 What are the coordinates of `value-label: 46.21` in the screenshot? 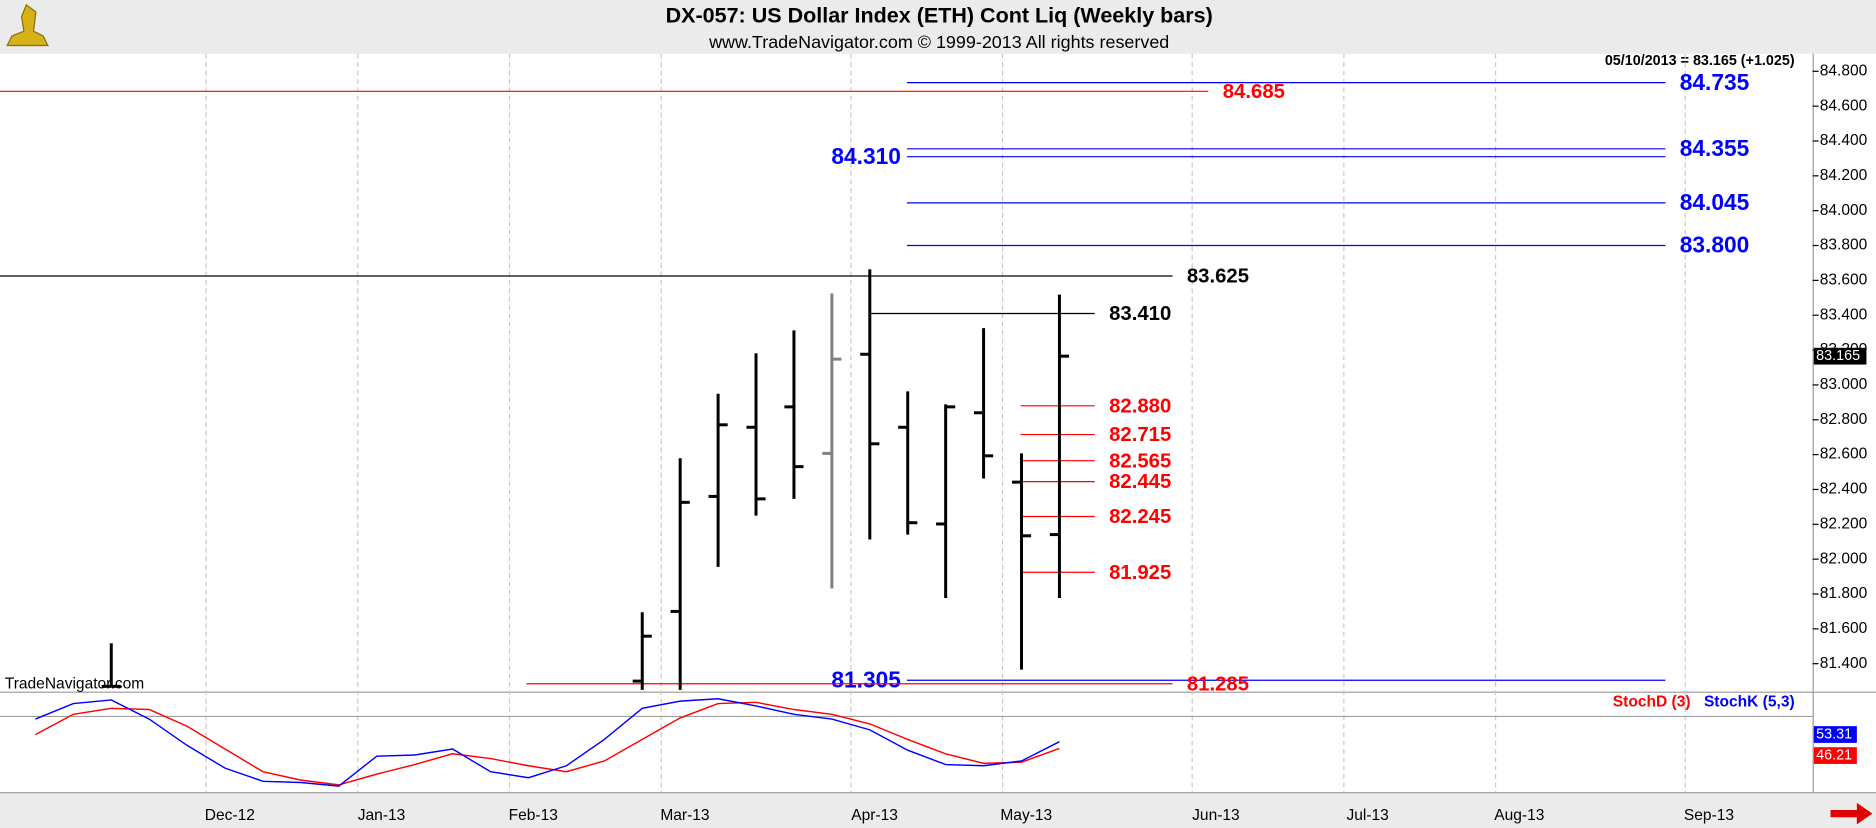 It's located at (1834, 755).